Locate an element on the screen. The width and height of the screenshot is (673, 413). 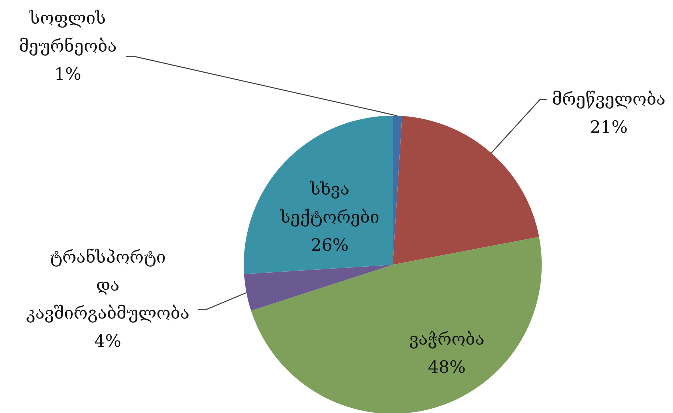
data-label: 1% is located at coordinates (68, 75).